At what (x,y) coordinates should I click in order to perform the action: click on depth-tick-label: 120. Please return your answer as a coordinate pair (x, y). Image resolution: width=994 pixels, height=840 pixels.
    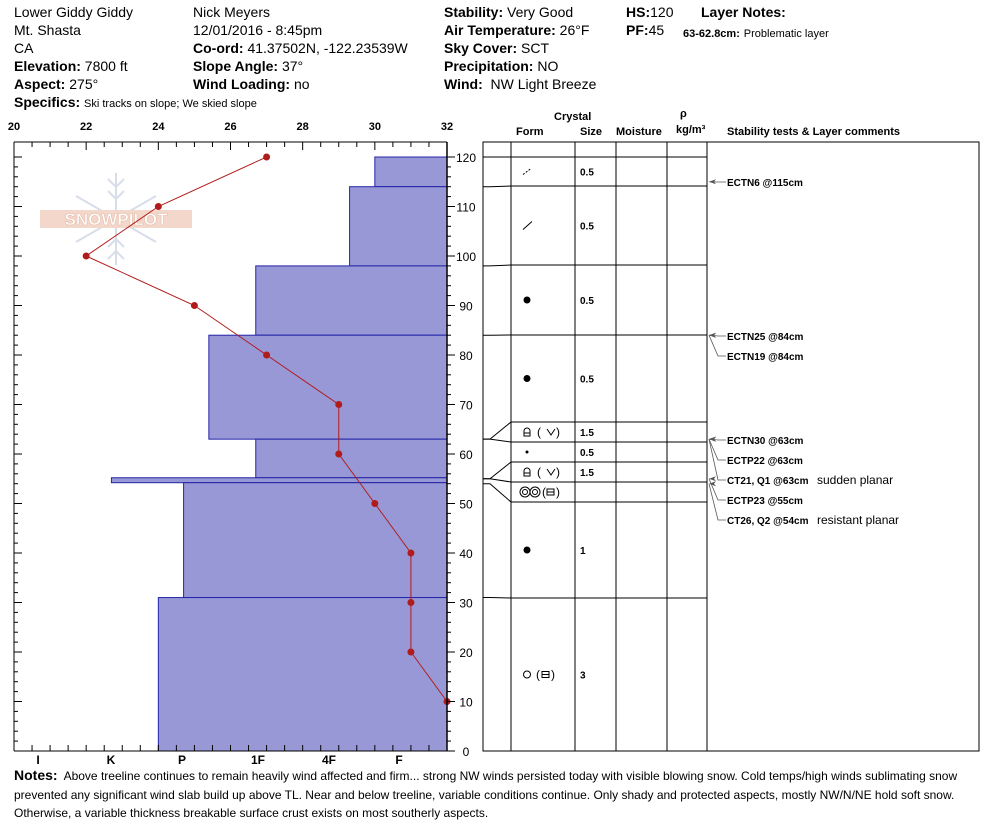
    Looking at the image, I should click on (466, 158).